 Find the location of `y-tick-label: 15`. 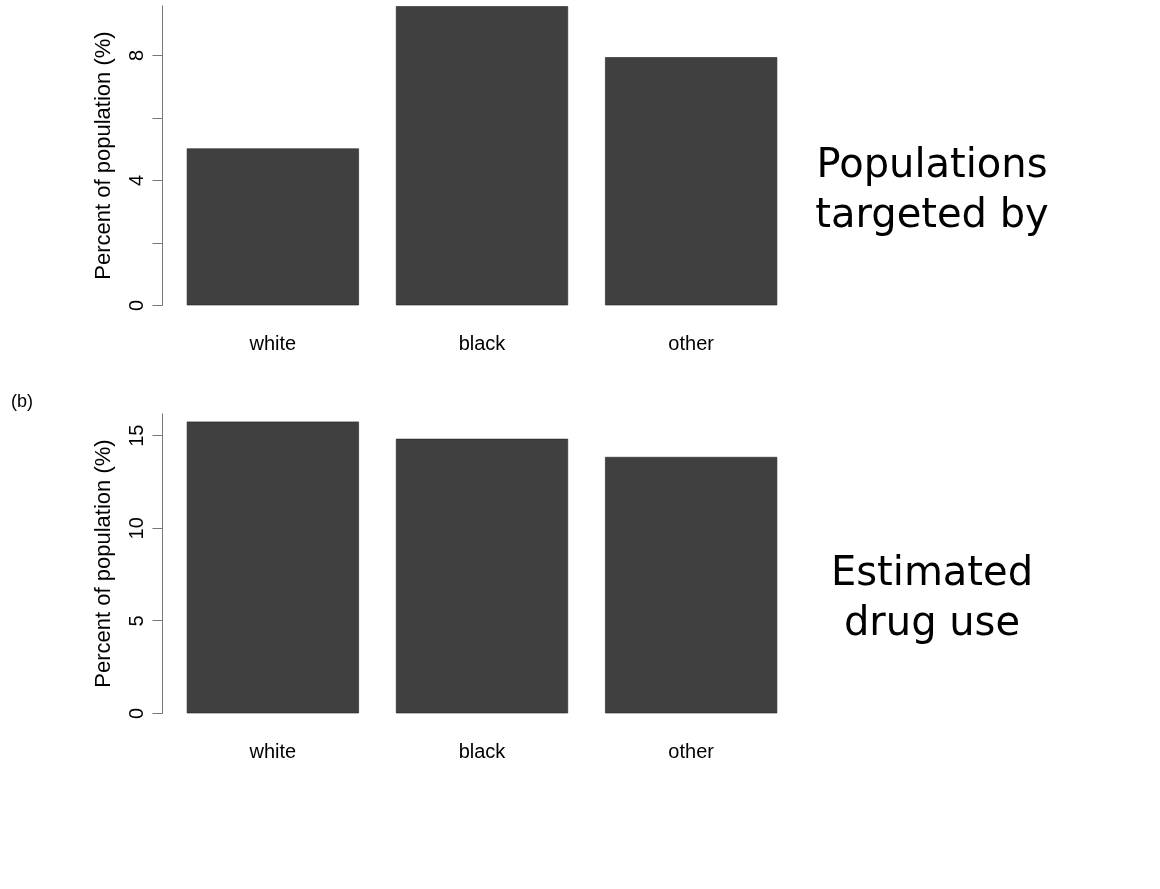

y-tick-label: 15 is located at coordinates (135, 435).